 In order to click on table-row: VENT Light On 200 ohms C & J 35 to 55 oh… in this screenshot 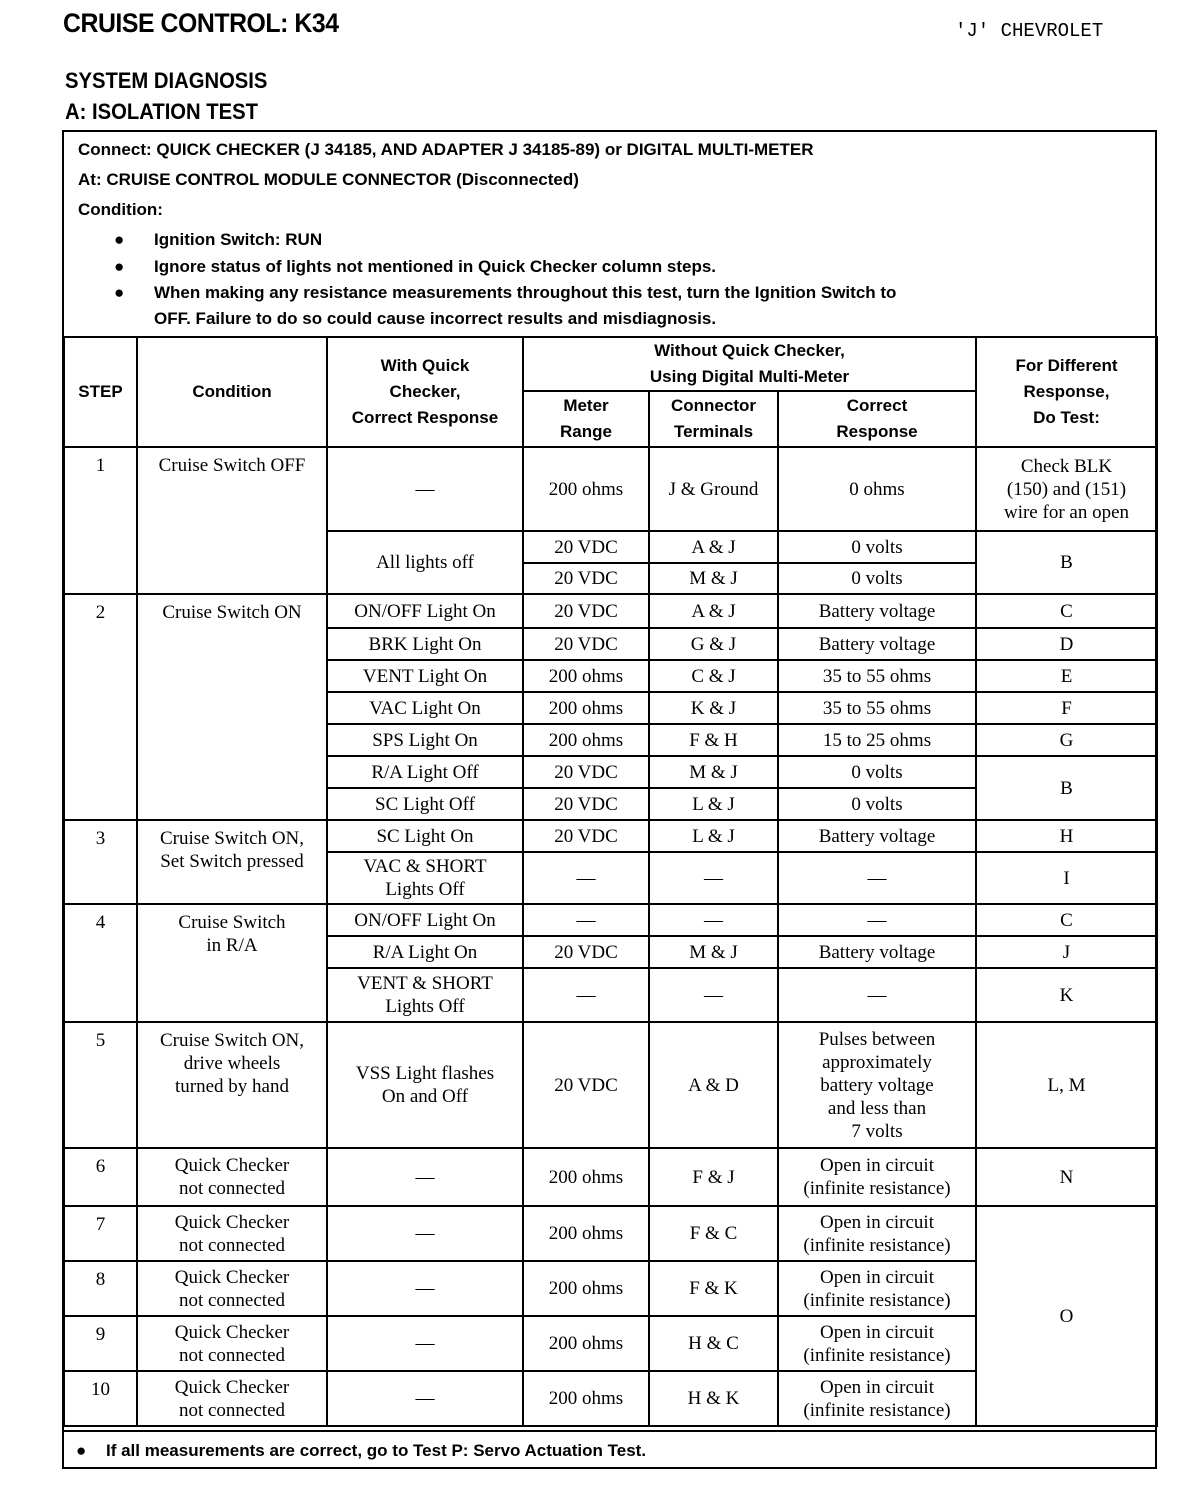, I will do `click(611, 676)`.